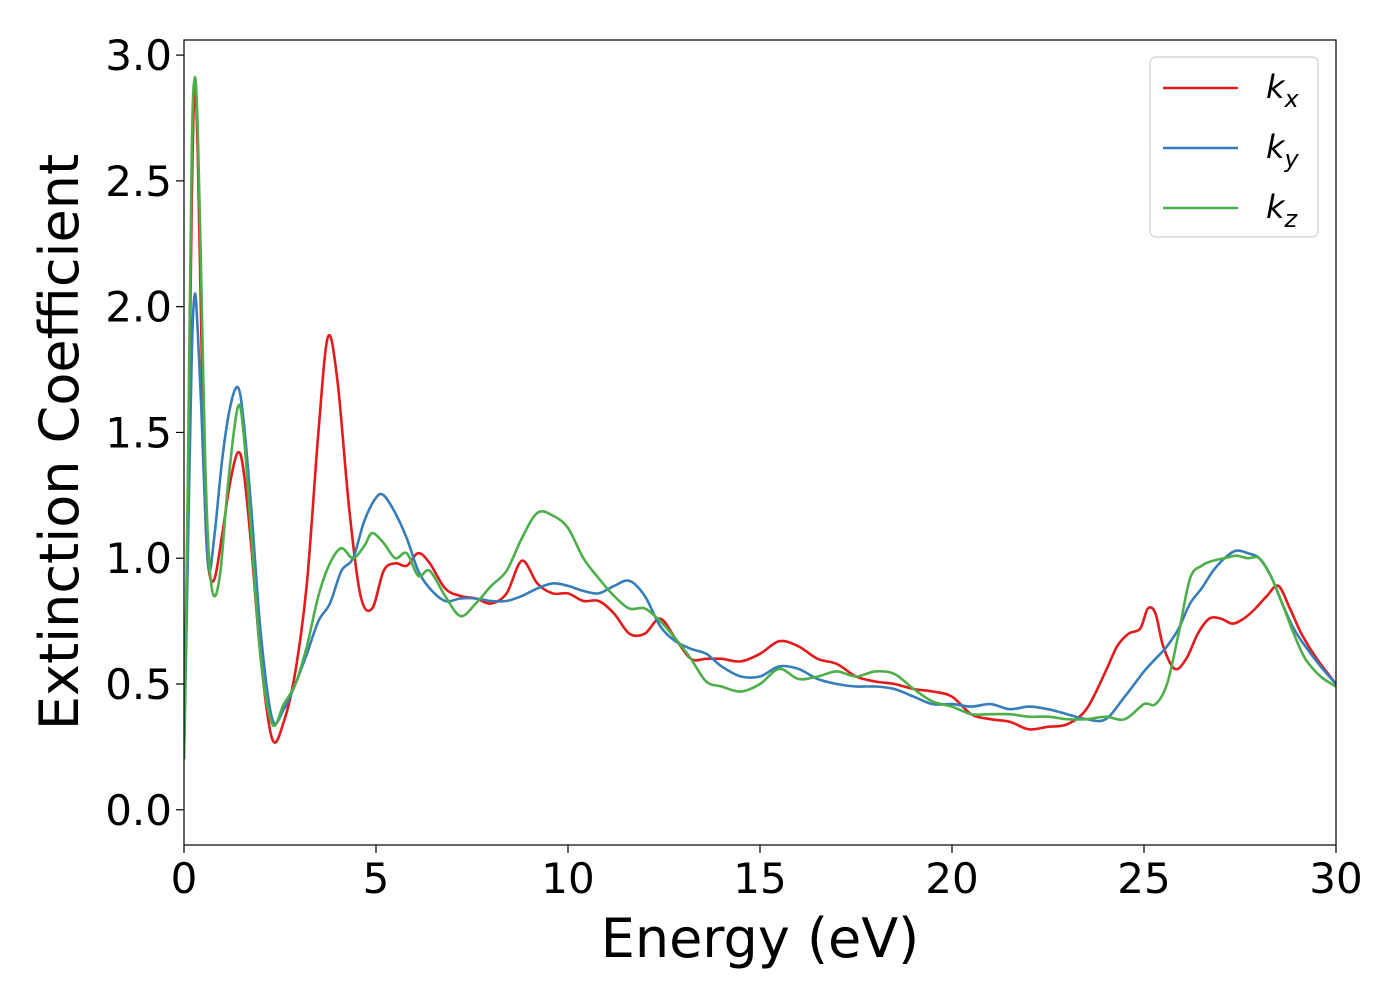 The height and width of the screenshot is (1000, 1400). Describe the element at coordinates (138, 432) in the screenshot. I see `y-tick-label: 1.5` at that location.